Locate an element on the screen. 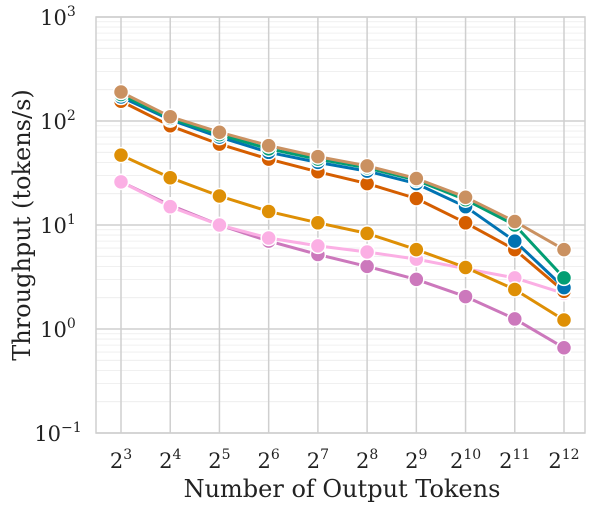  y-tick-label: 101 is located at coordinates (58, 225).